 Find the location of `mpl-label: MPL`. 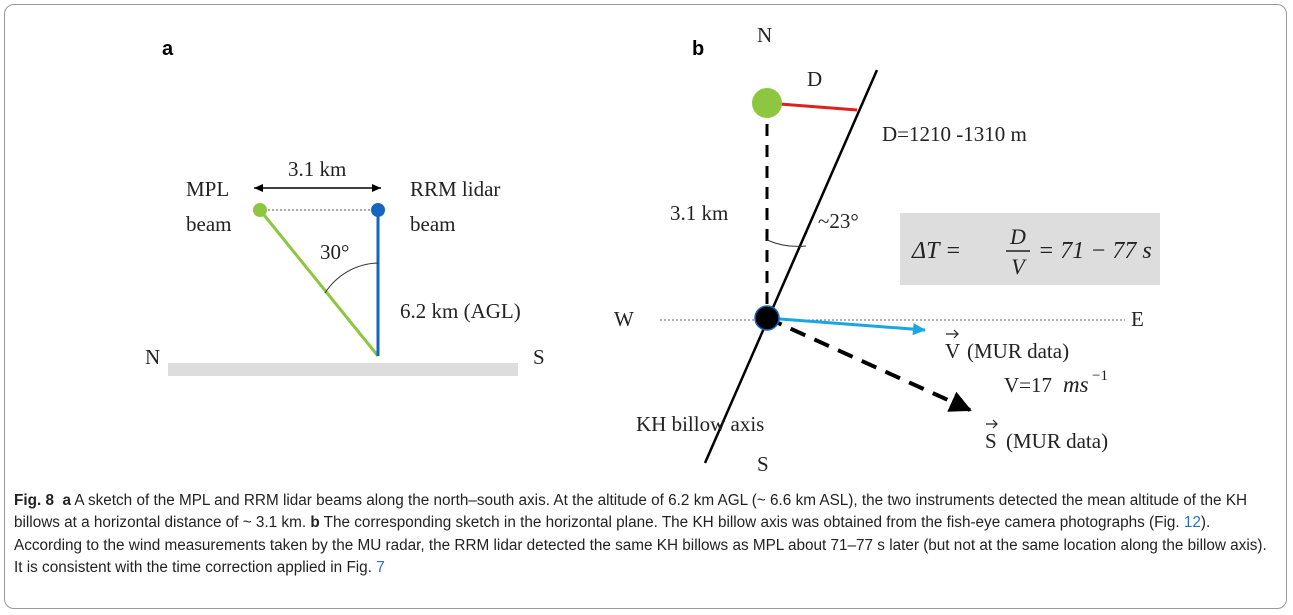

mpl-label: MPL is located at coordinates (207, 189).